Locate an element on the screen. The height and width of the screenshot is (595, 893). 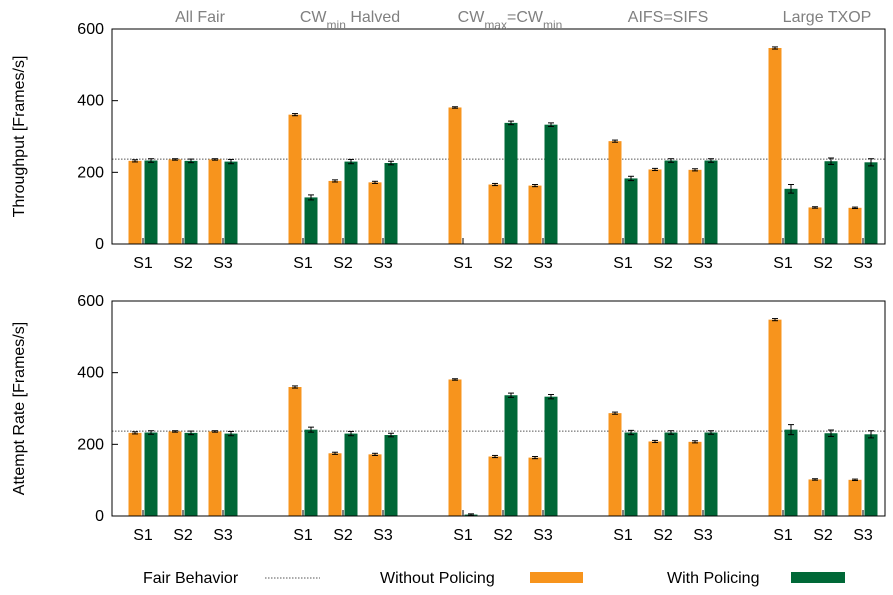
group-title-5: Large TXOP is located at coordinates (827, 17).